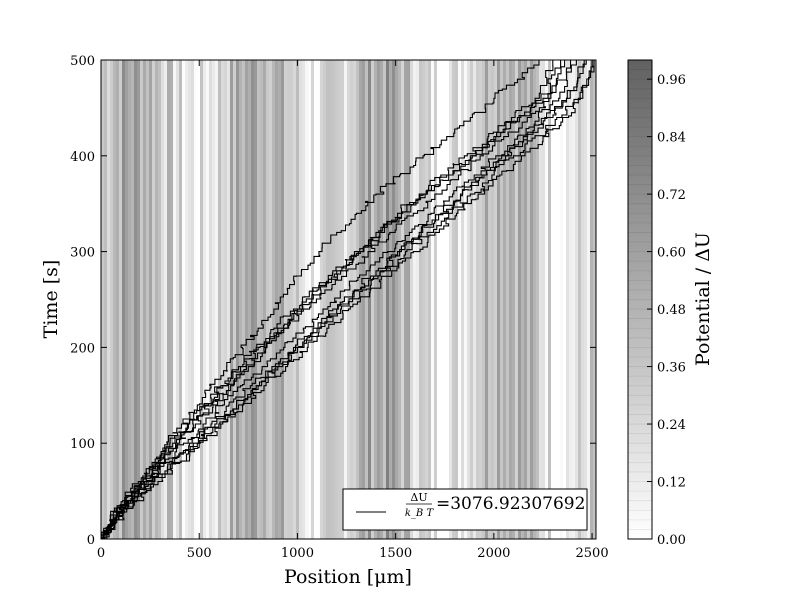 This screenshot has width=800, height=604. I want to click on y-tick-label: 300, so click(82, 253).